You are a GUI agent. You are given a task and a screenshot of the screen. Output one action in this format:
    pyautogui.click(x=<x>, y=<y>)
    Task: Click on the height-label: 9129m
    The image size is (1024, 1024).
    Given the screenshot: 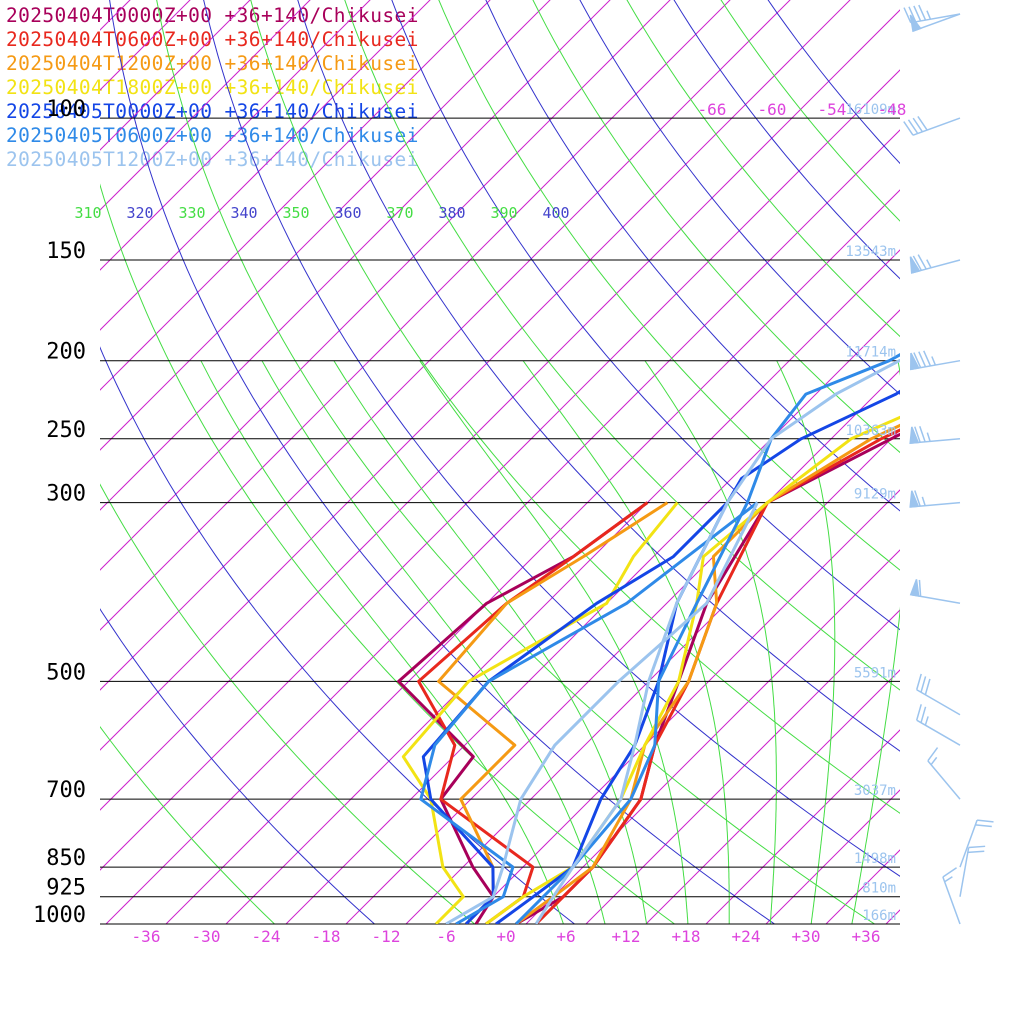 What is the action you would take?
    pyautogui.click(x=875, y=495)
    